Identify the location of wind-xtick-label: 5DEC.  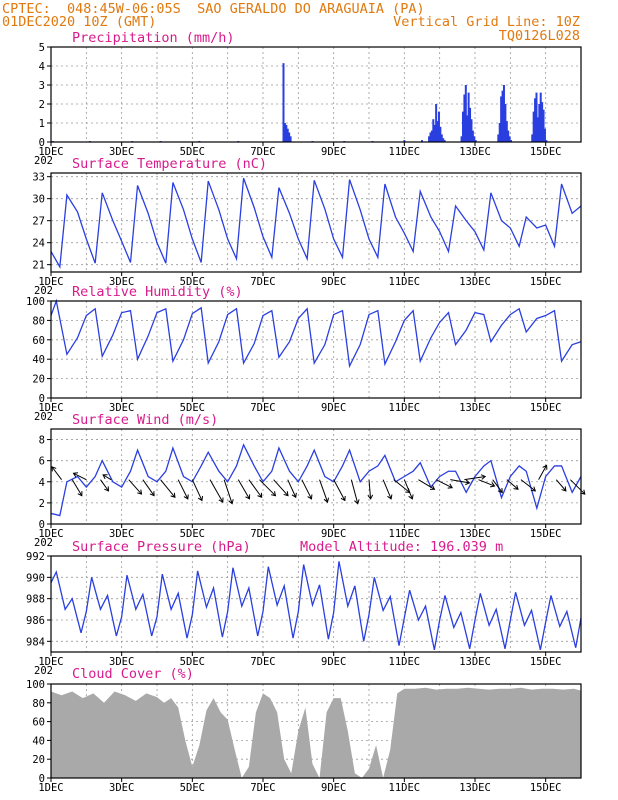
(192, 534).